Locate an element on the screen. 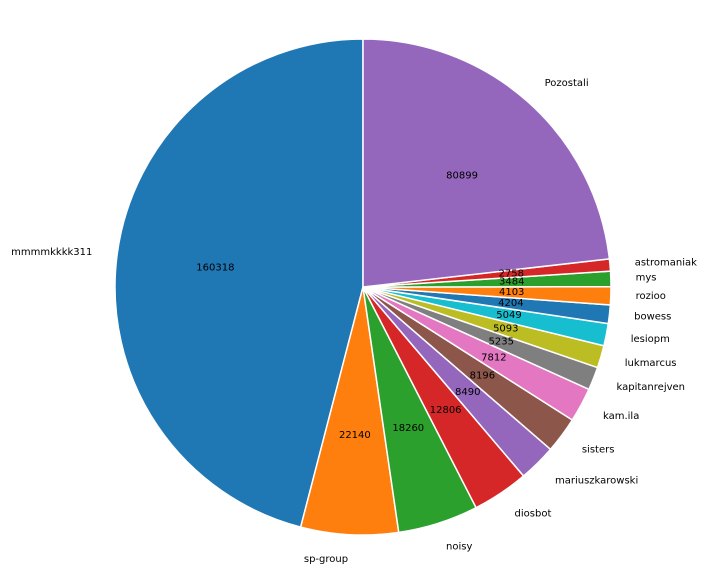  slice-label-noisy: noisy is located at coordinates (459, 546).